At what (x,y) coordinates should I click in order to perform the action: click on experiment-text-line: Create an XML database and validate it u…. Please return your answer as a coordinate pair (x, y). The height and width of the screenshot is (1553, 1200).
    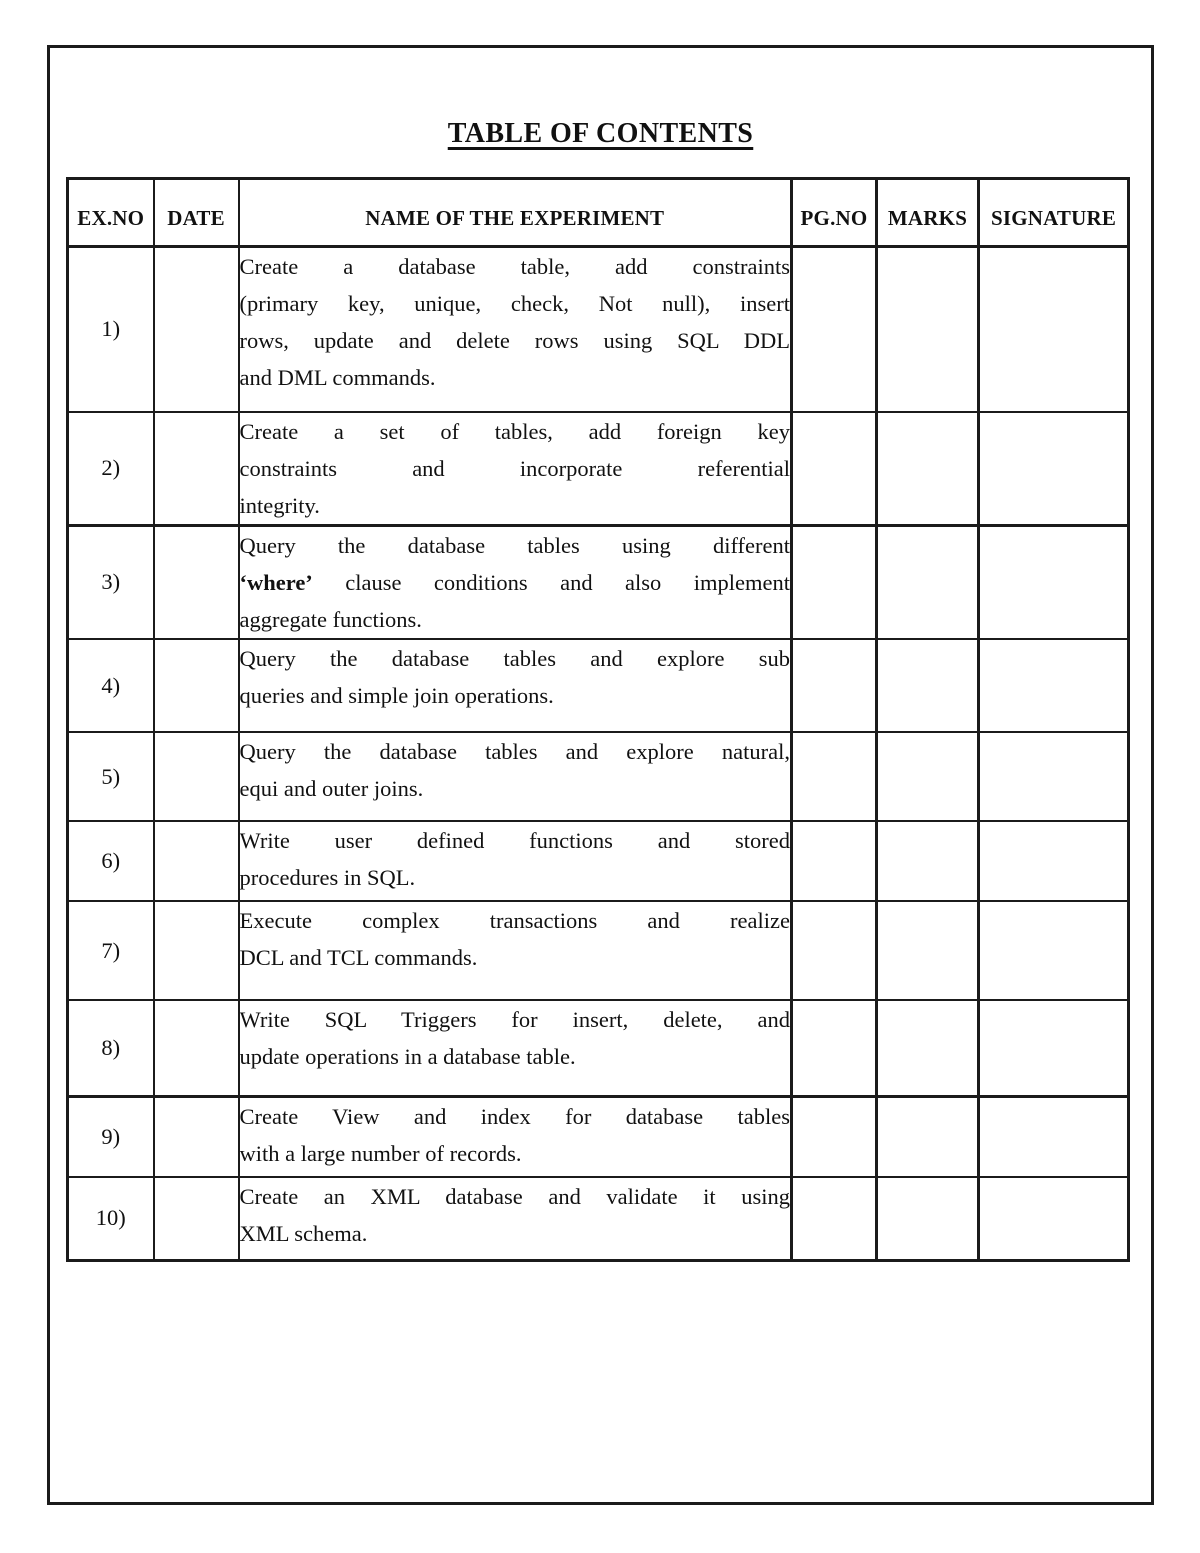
    Looking at the image, I should click on (514, 1196).